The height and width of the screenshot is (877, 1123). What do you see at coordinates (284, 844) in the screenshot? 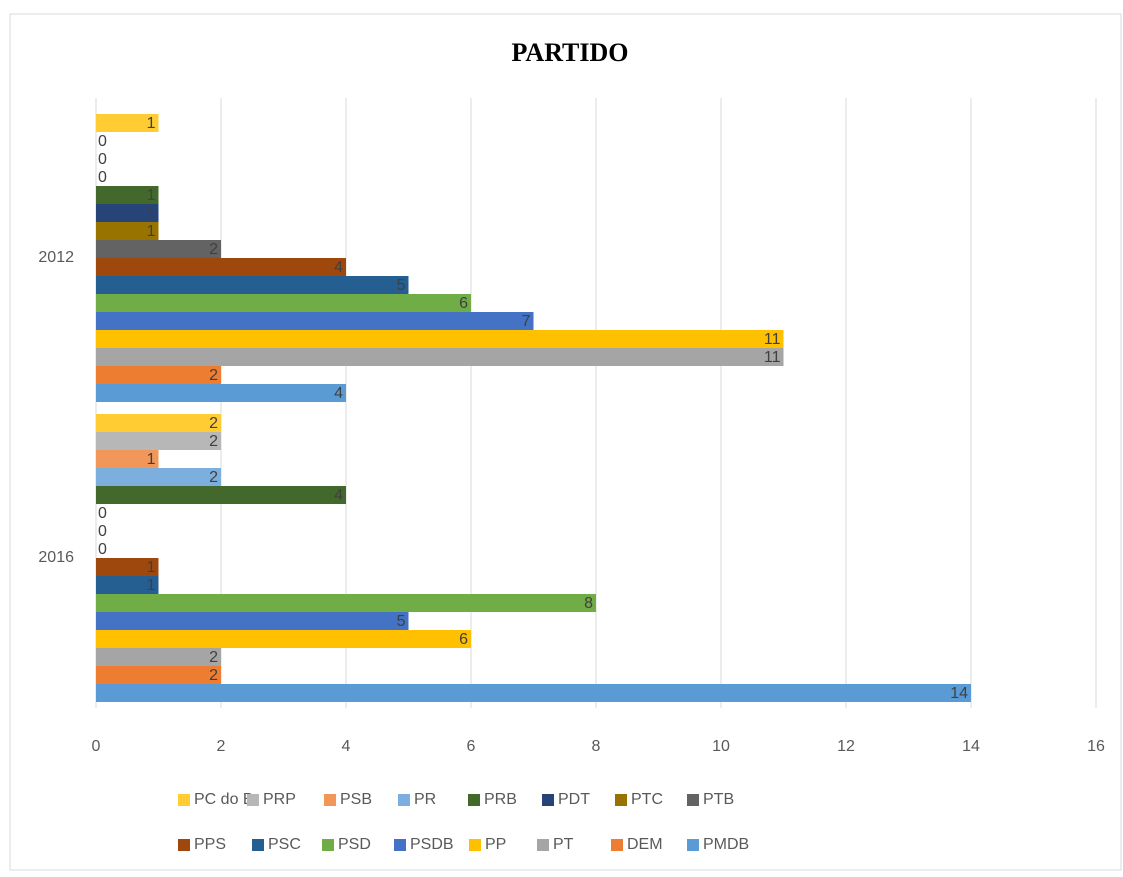
I see `legend-label: PSC` at bounding box center [284, 844].